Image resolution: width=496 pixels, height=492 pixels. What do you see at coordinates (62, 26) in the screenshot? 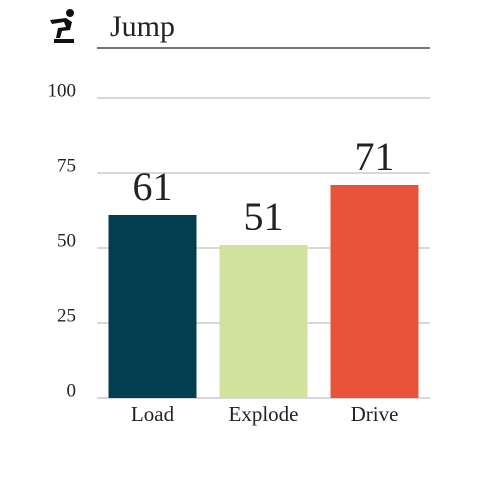
I see `jump-icon` at bounding box center [62, 26].